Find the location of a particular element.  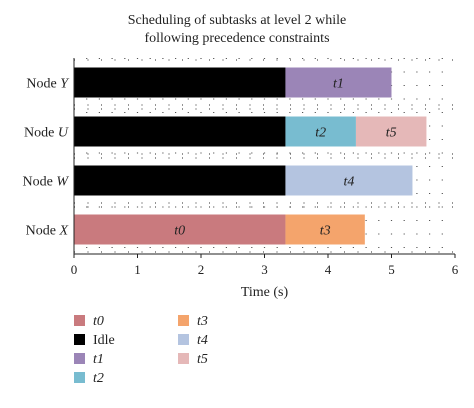

x-tick-label: 4 is located at coordinates (328, 269).